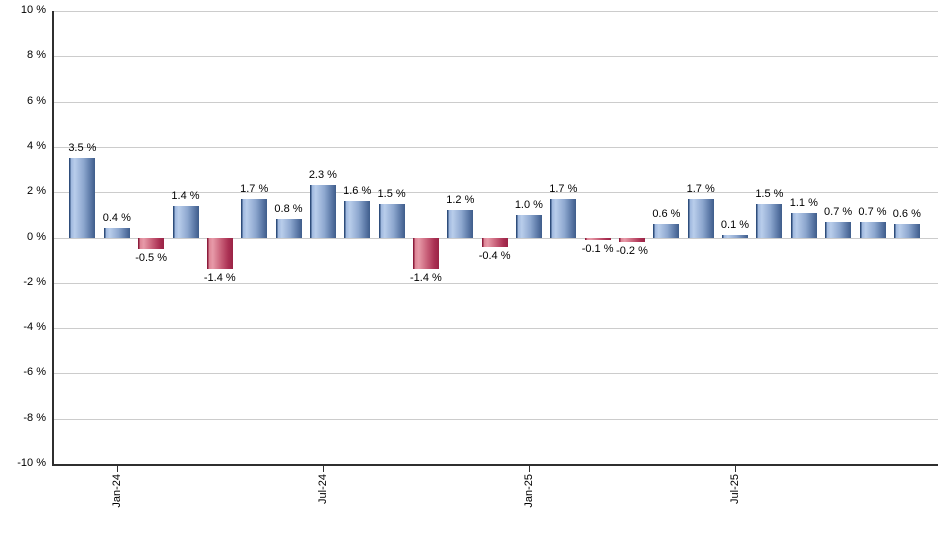  I want to click on x-axis-tick-label: Jan-24, so click(116, 491).